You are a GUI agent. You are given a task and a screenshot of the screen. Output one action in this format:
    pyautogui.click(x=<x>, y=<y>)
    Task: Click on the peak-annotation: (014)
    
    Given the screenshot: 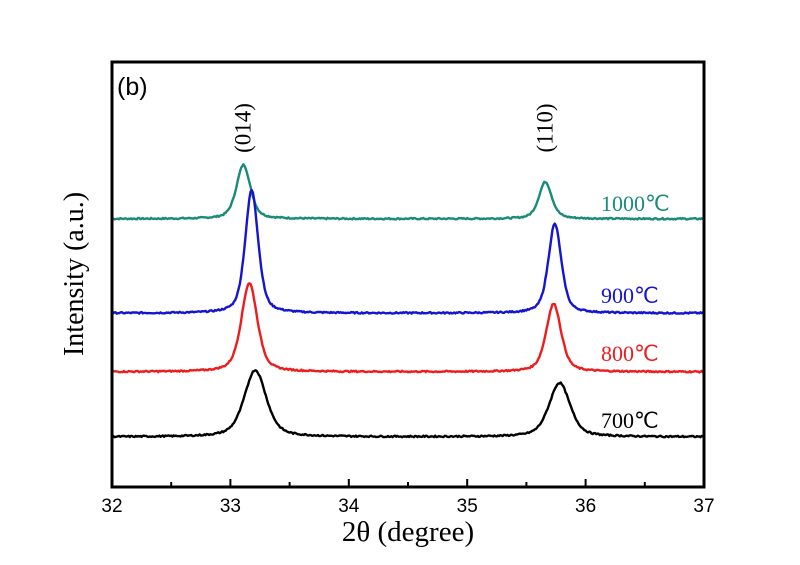 What is the action you would take?
    pyautogui.click(x=242, y=128)
    